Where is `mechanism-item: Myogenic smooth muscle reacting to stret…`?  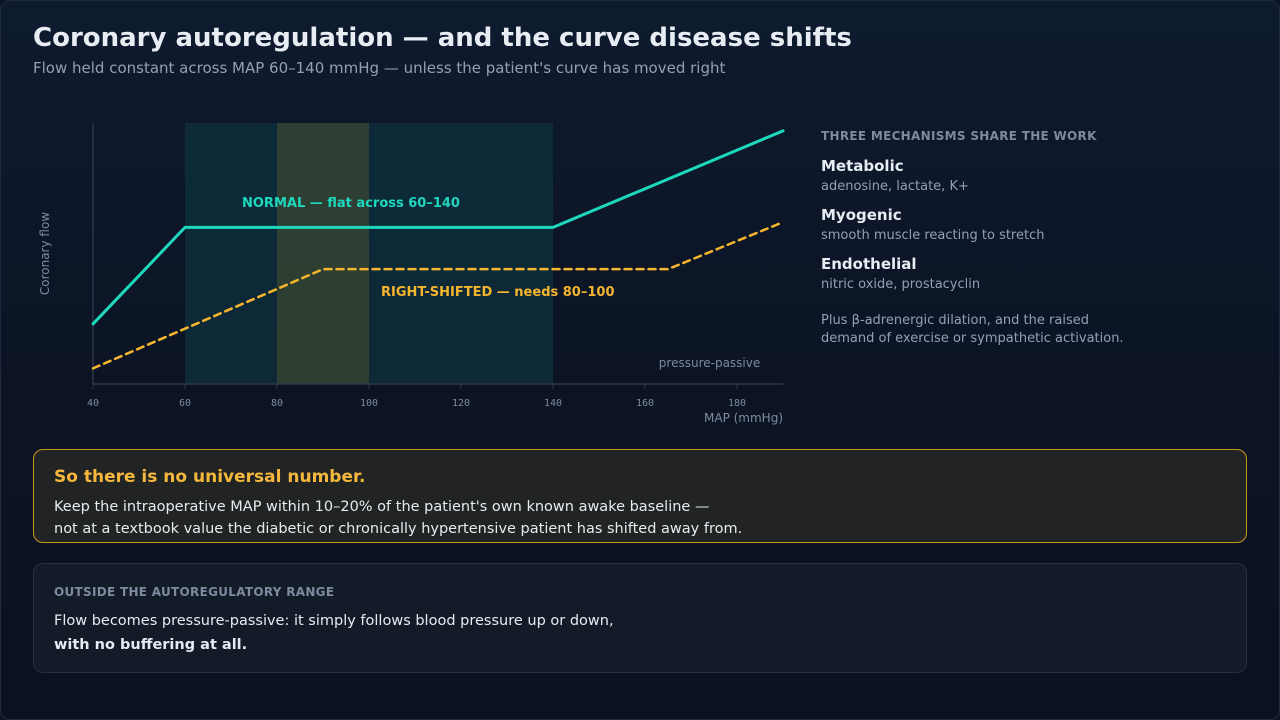
mechanism-item: Myogenic smooth muscle reacting to stret… is located at coordinates (1031, 224).